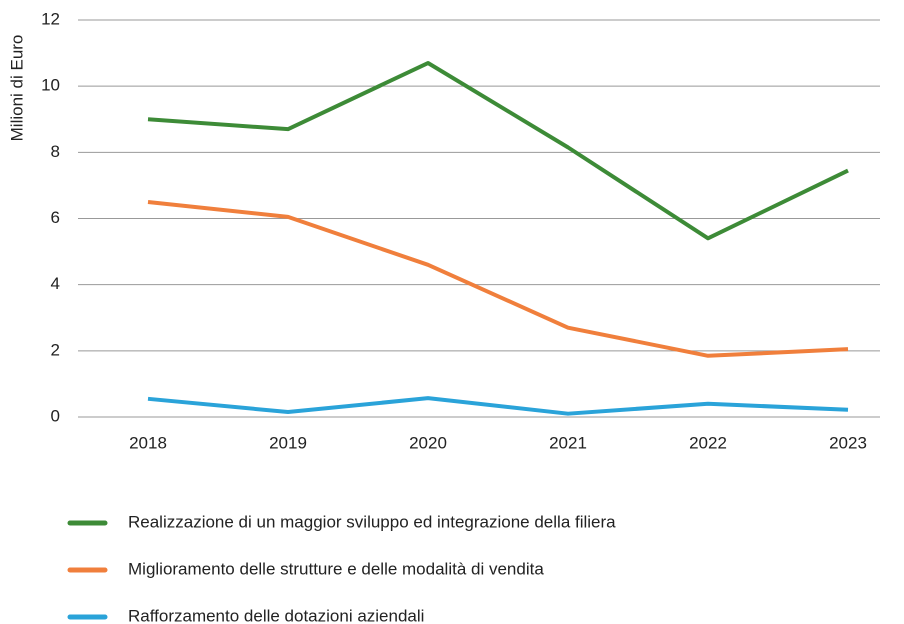 This screenshot has width=904, height=624. What do you see at coordinates (55, 283) in the screenshot?
I see `y-tick-label: 4` at bounding box center [55, 283].